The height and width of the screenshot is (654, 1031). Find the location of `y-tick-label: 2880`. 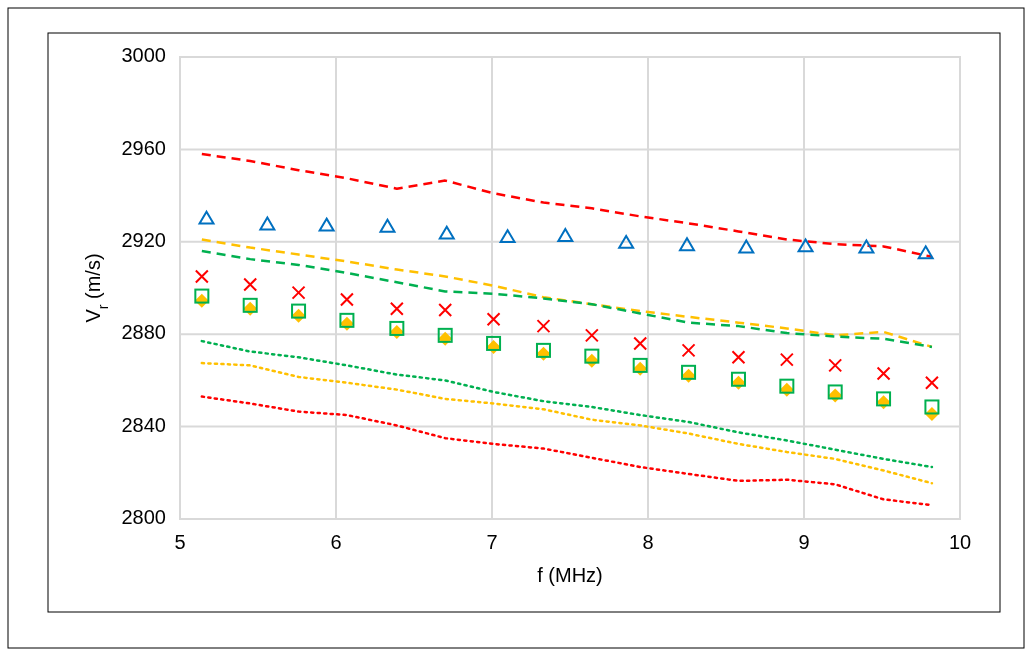

y-tick-label: 2880 is located at coordinates (143, 332).